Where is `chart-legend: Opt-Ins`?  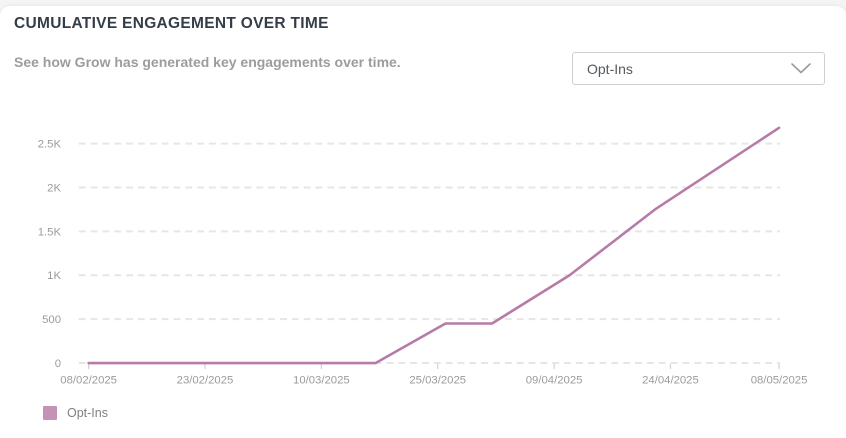
chart-legend: Opt-Ins is located at coordinates (75, 412).